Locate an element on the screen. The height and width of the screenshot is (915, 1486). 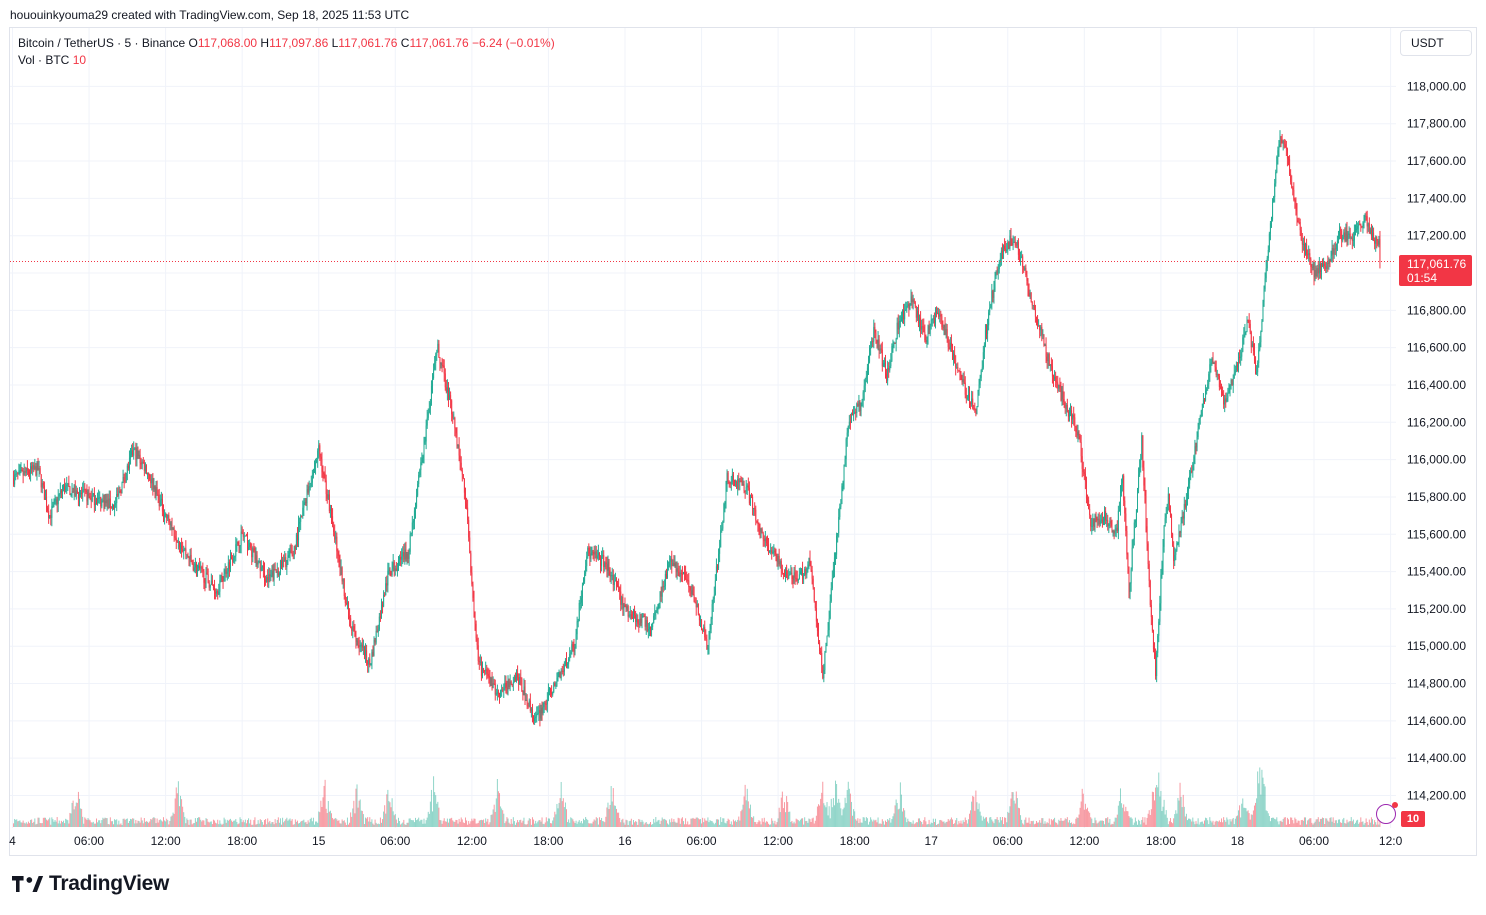
time-tick-label: 18:00 is located at coordinates (242, 841).